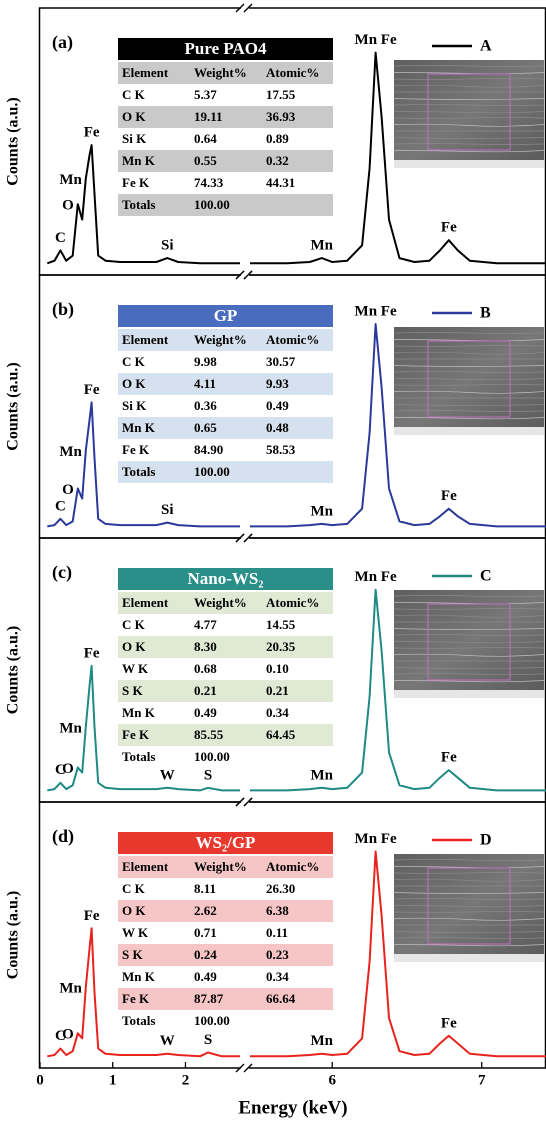 The image size is (546, 1128). Describe the element at coordinates (135, 932) in the screenshot. I see `table-cell: W K` at that location.